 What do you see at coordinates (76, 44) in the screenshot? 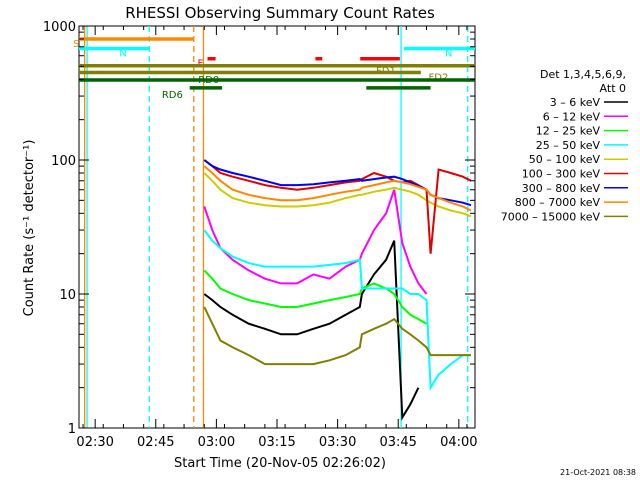
I see `flag-label: S` at bounding box center [76, 44].